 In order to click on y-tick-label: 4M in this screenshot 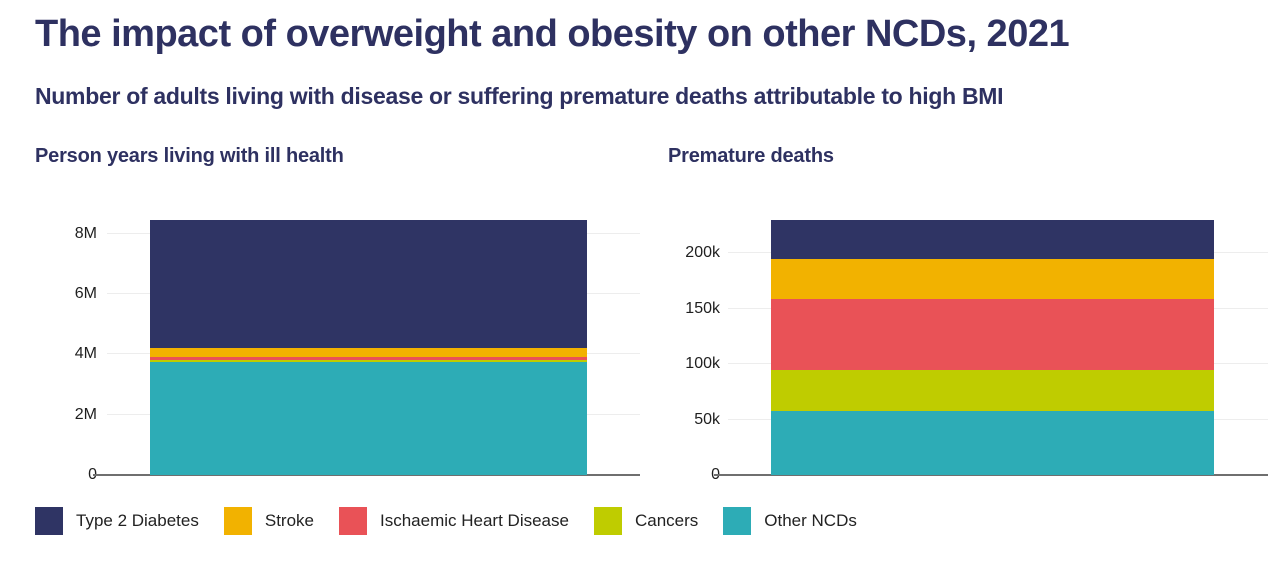, I will do `click(85, 354)`.